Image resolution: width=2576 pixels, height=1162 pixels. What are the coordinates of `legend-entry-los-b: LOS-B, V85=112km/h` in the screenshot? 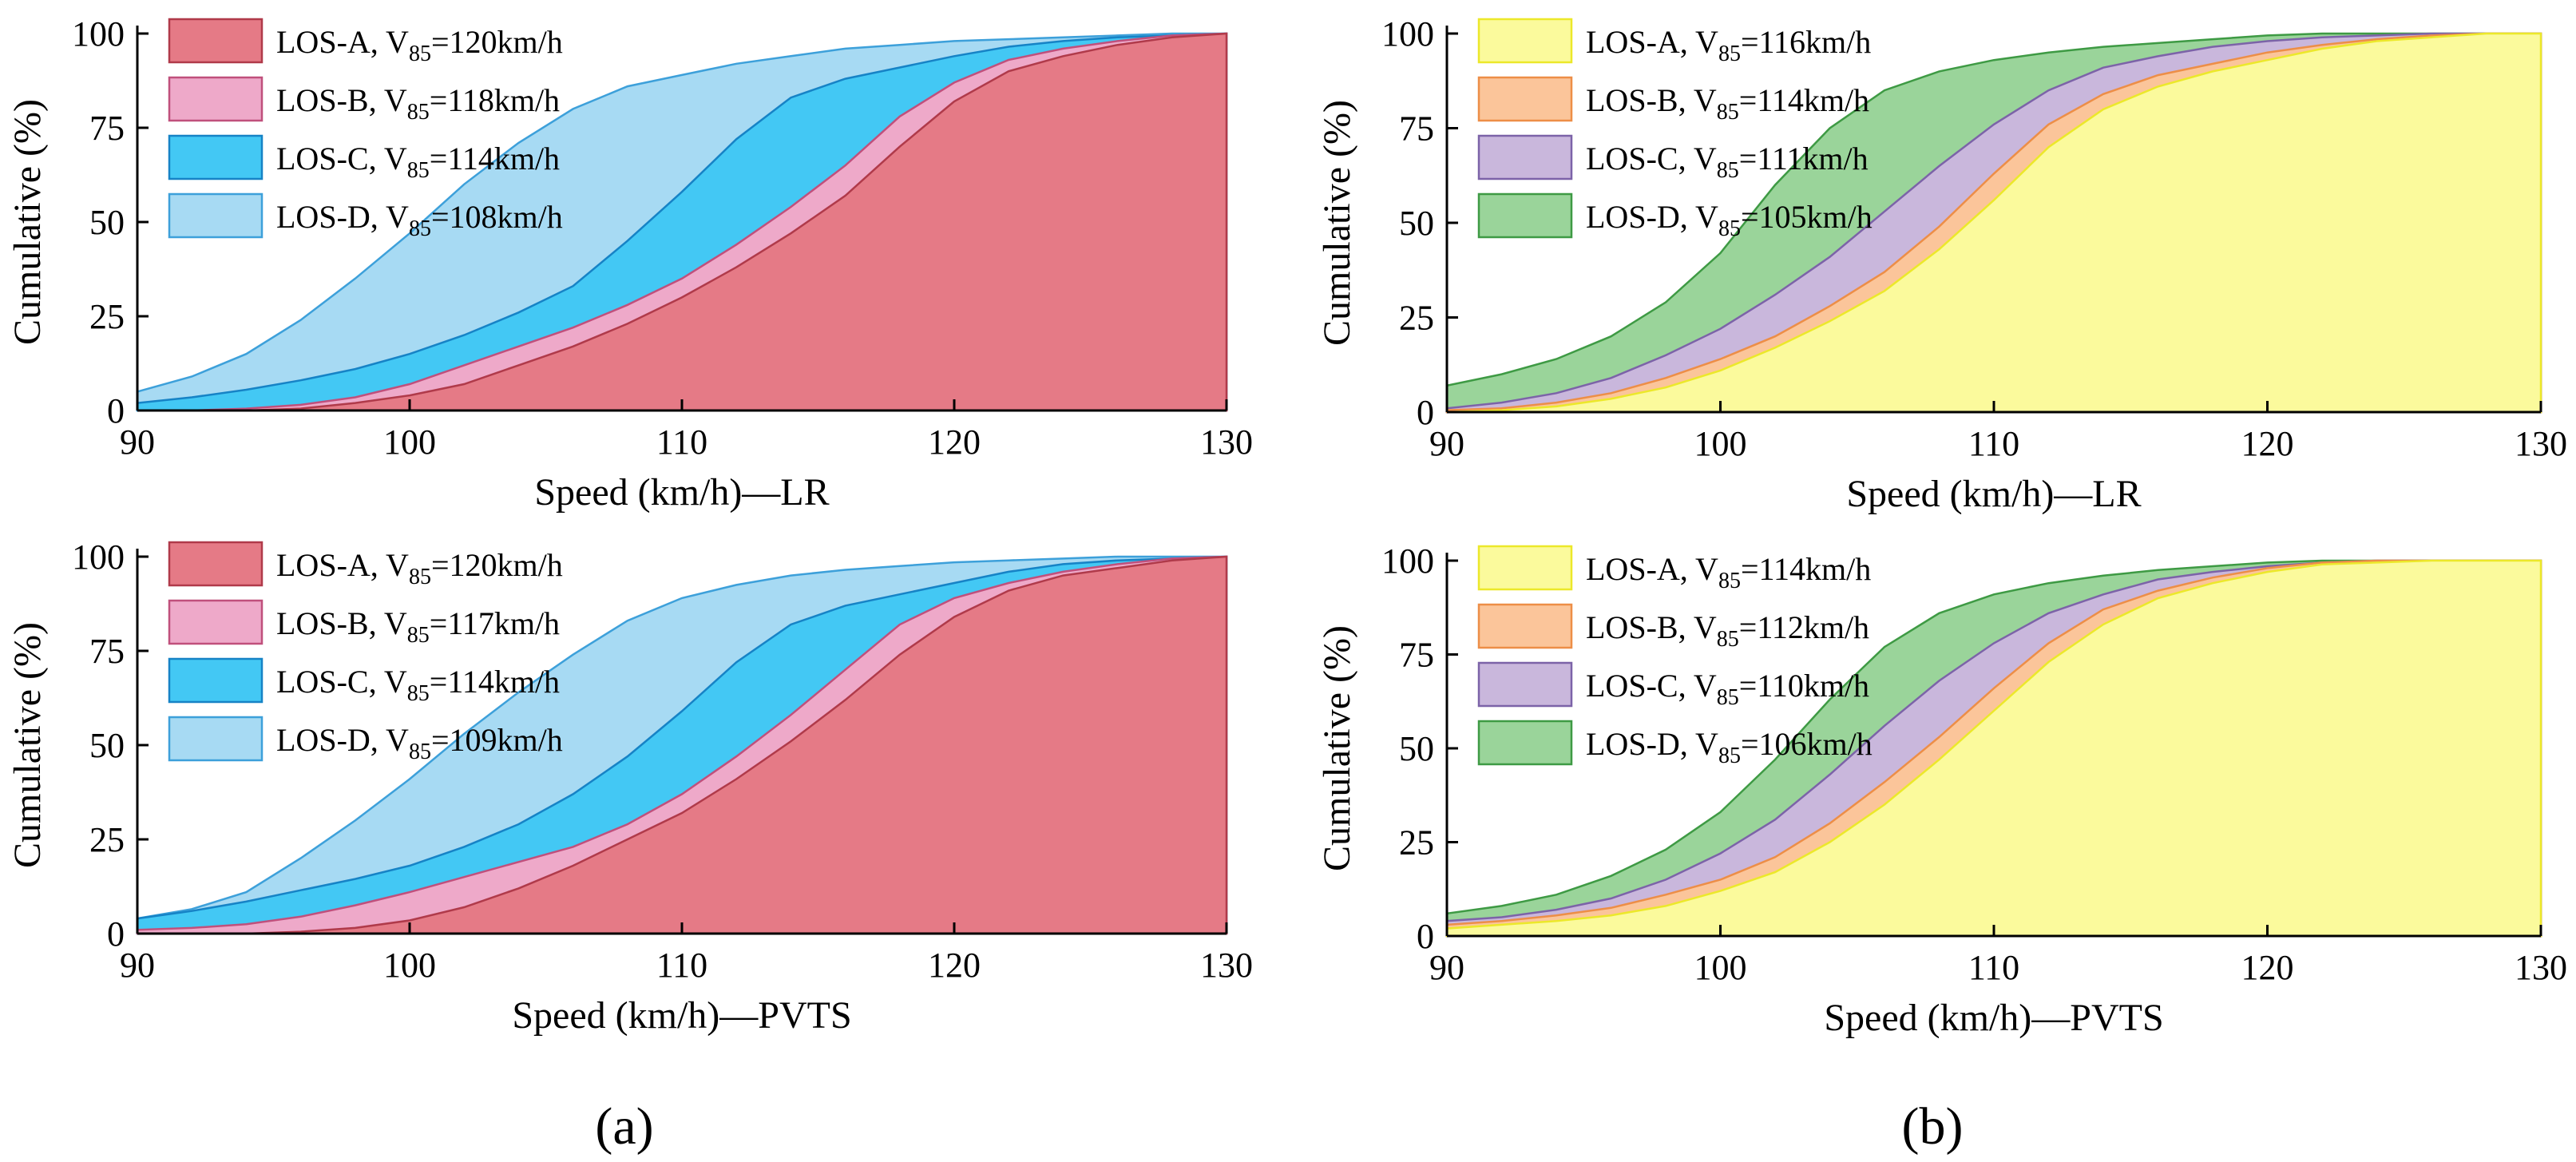 It's located at (1727, 631).